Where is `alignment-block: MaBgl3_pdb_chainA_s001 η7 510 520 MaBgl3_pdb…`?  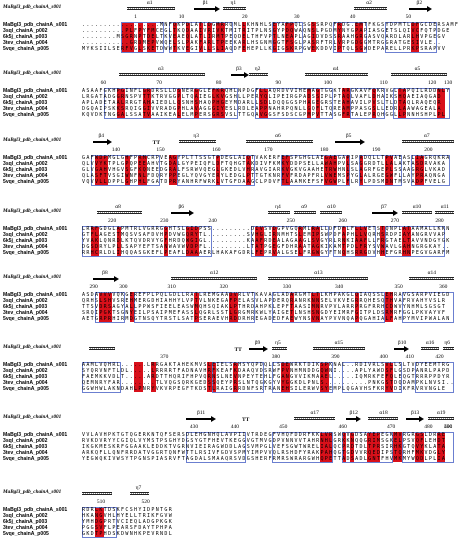 alignment-block: MaBgl3_pdb_chainA_s001 η7 510 520 MaBgl3_pdb… is located at coordinates (229, 517).